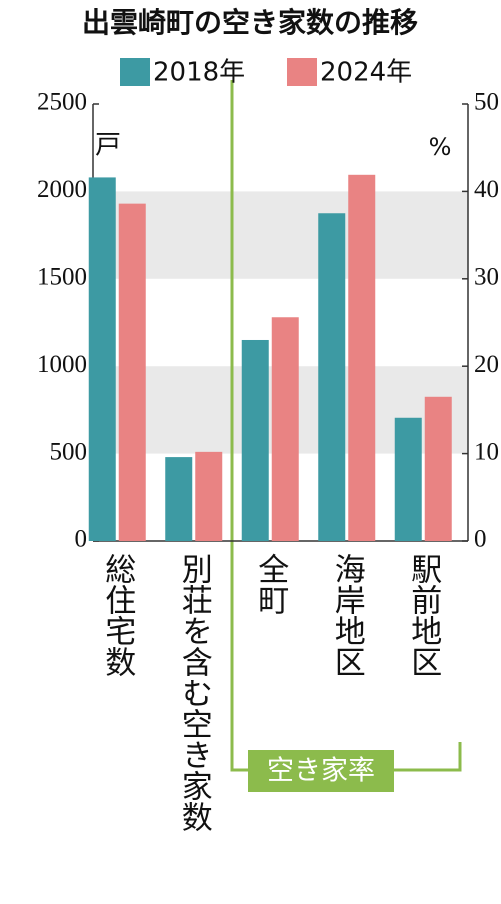  What do you see at coordinates (486, 102) in the screenshot?
I see `y2-tick-label: 50` at bounding box center [486, 102].